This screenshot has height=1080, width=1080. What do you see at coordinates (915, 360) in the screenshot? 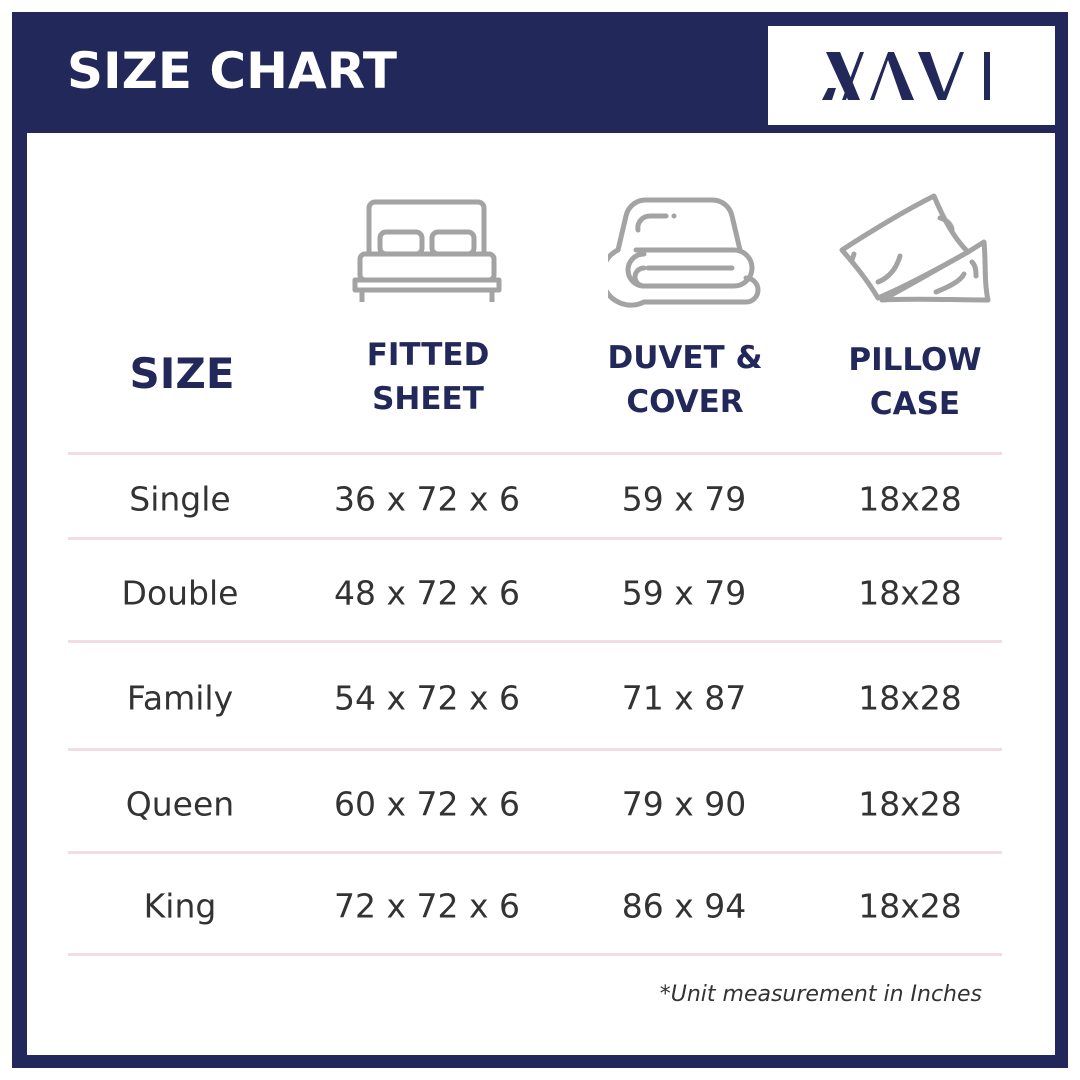
I see `header-line: PILLOW` at bounding box center [915, 360].